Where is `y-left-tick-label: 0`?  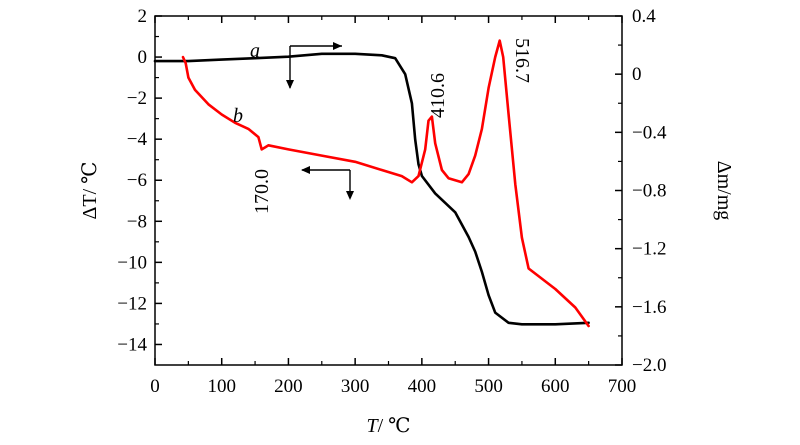
y-left-tick-label: 0 is located at coordinates (143, 57).